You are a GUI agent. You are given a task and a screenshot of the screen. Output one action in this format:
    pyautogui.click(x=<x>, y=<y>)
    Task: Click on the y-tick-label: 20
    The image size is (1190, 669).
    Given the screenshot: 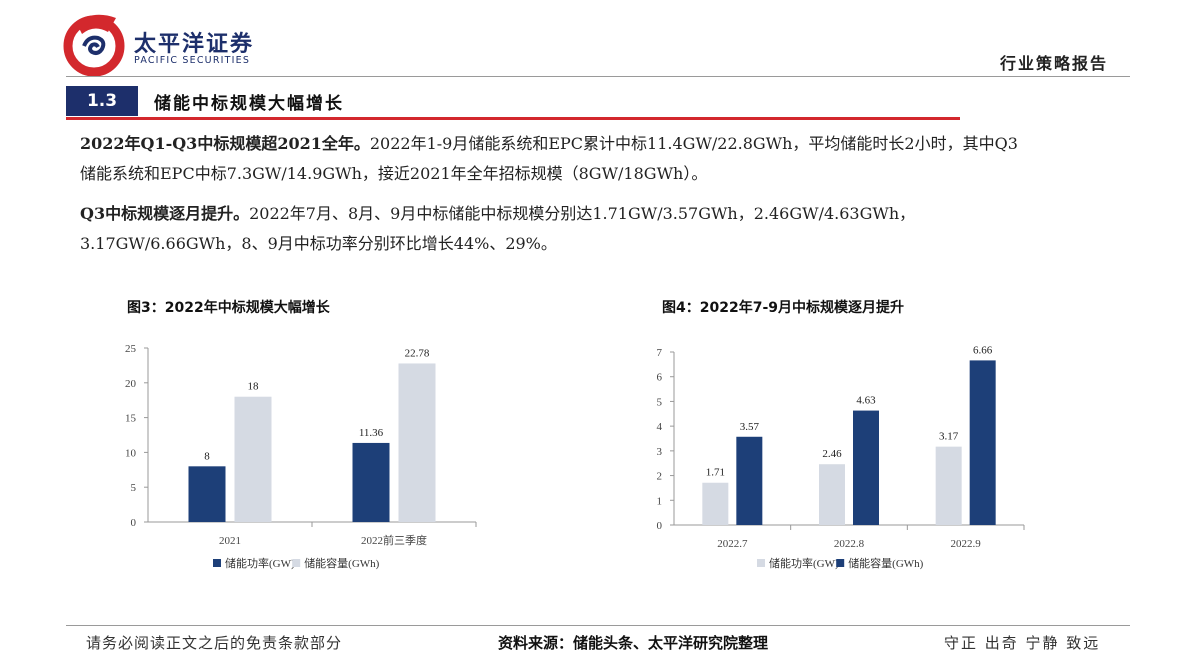 What is the action you would take?
    pyautogui.click(x=131, y=384)
    